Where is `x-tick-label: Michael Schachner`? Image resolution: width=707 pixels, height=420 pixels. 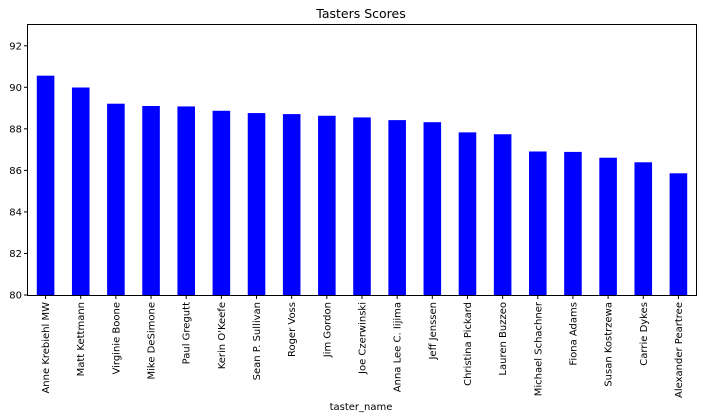
x-tick-label: Michael Schachner is located at coordinates (538, 348).